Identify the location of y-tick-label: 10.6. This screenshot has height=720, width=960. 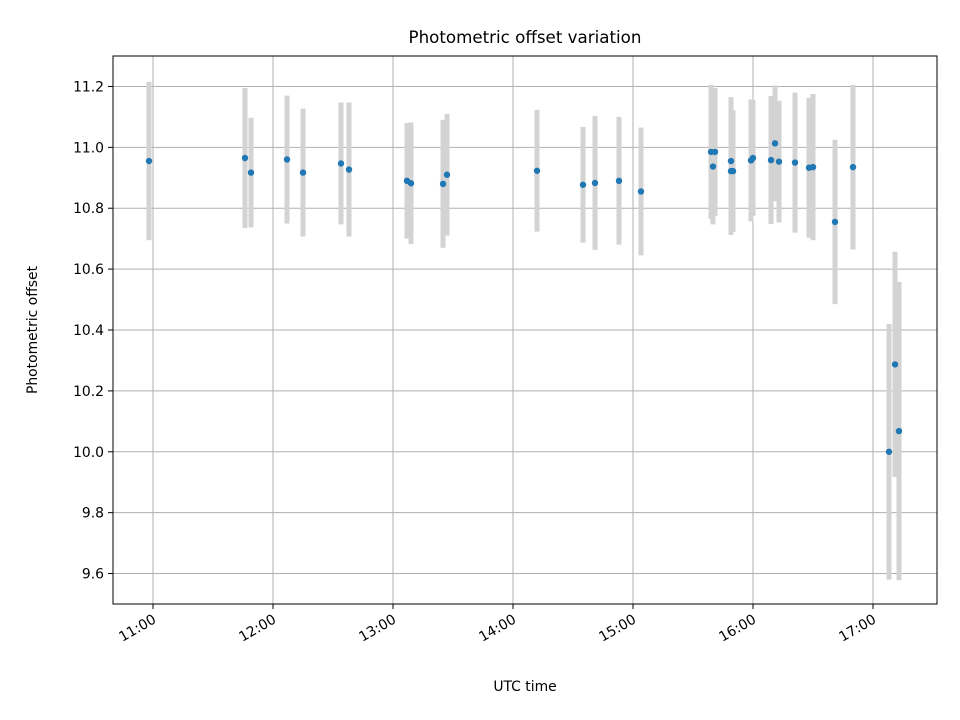
(88, 270).